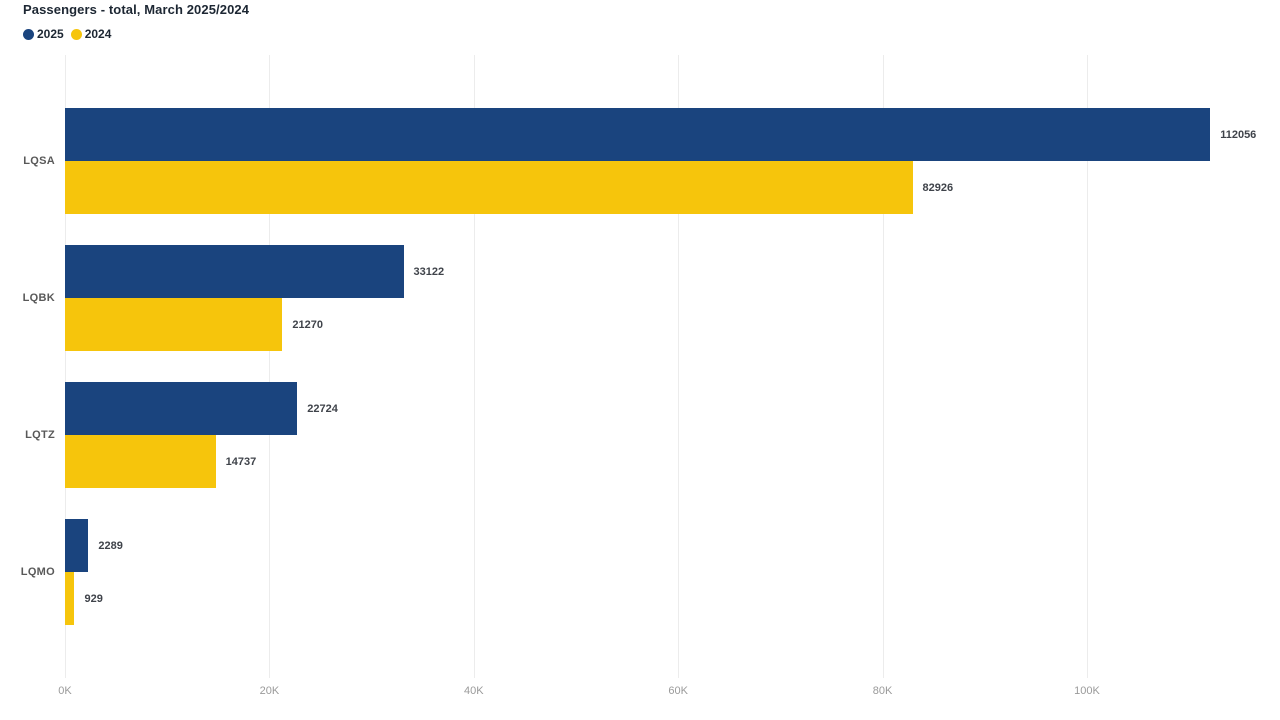  I want to click on bar-2024-lqtz, so click(140, 461).